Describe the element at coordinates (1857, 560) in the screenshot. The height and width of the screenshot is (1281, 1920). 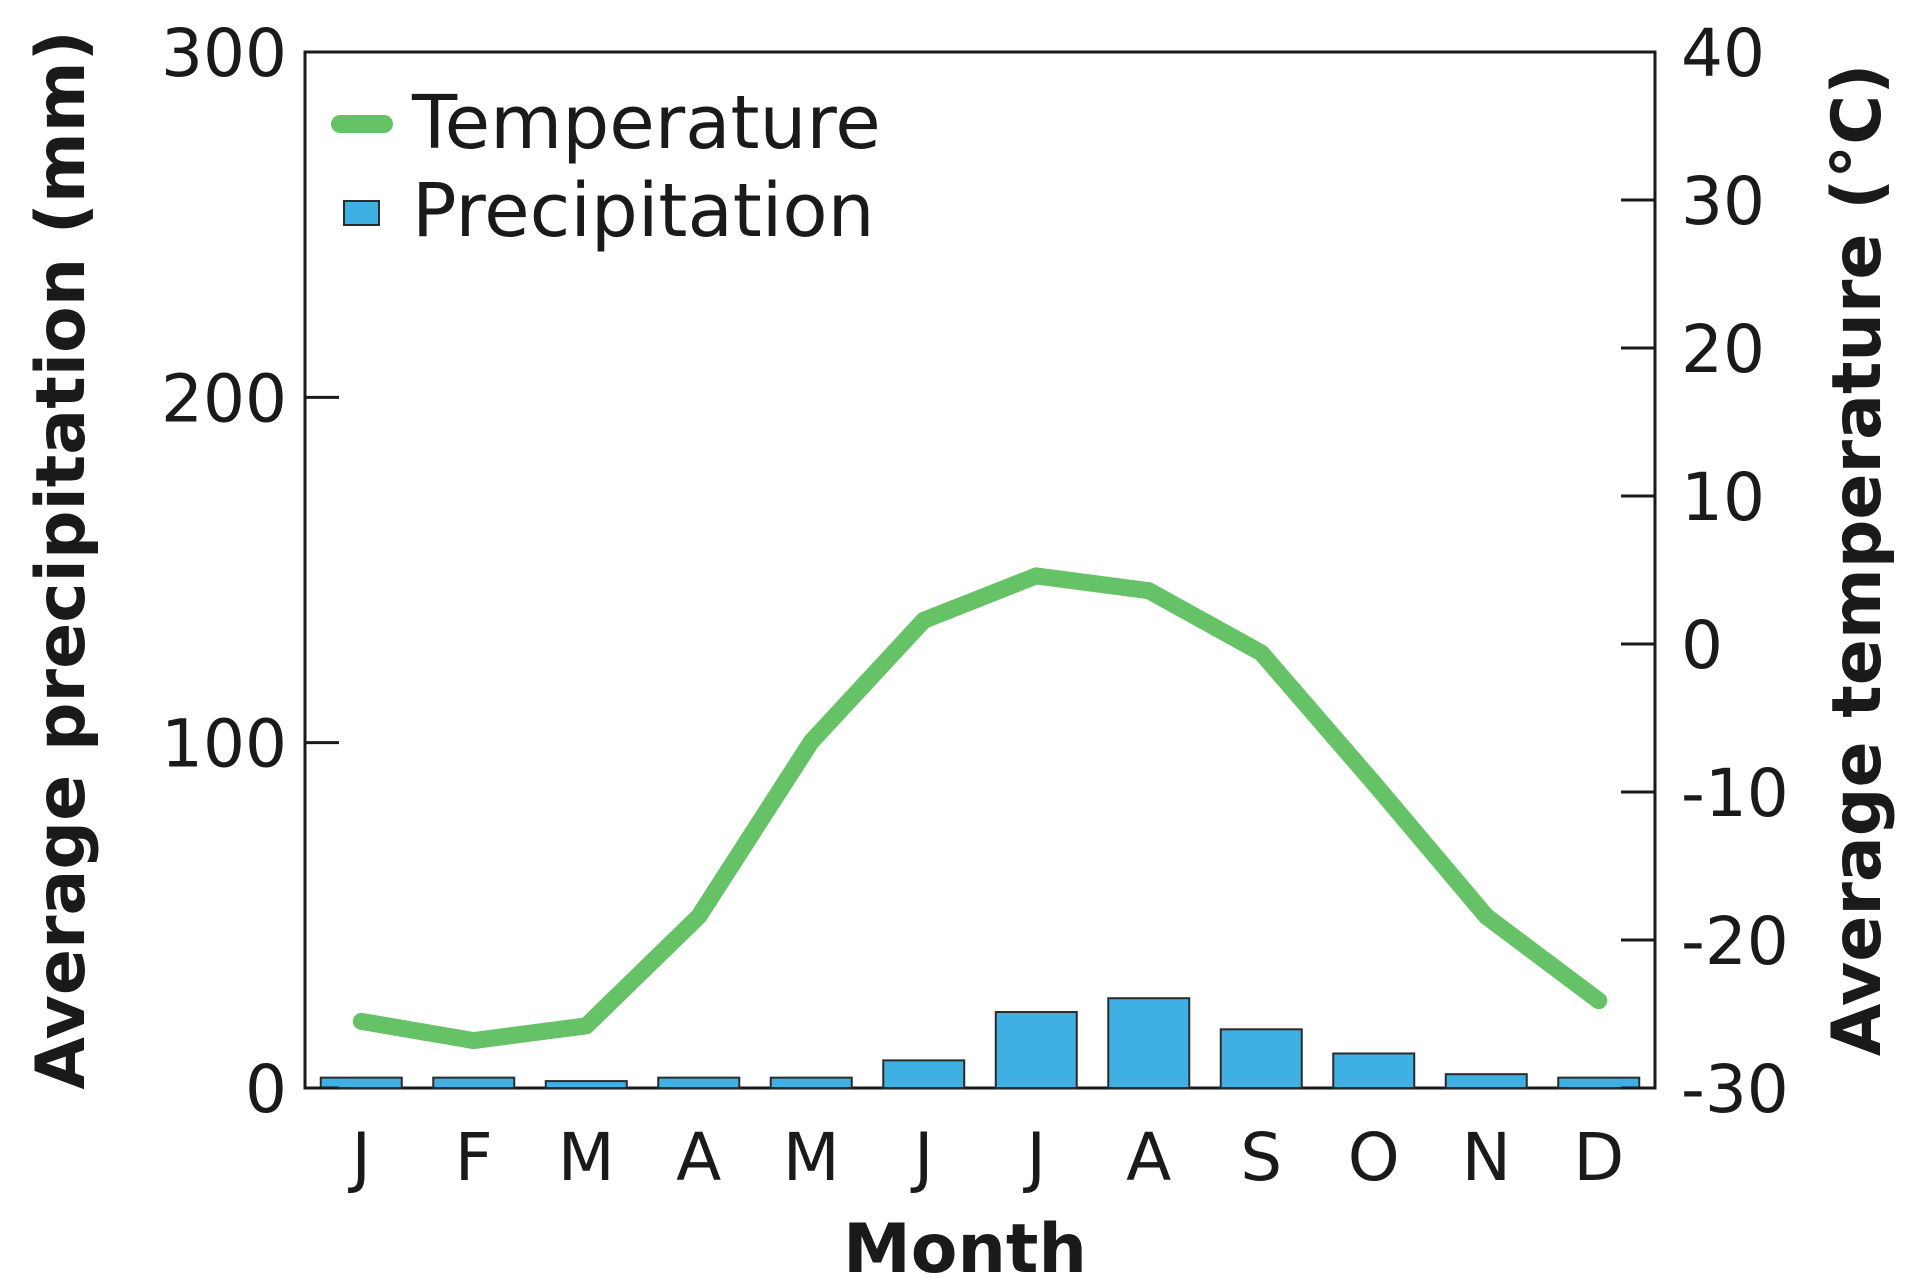
I see `right-y-axis-title: Average temperature (°C)` at that location.